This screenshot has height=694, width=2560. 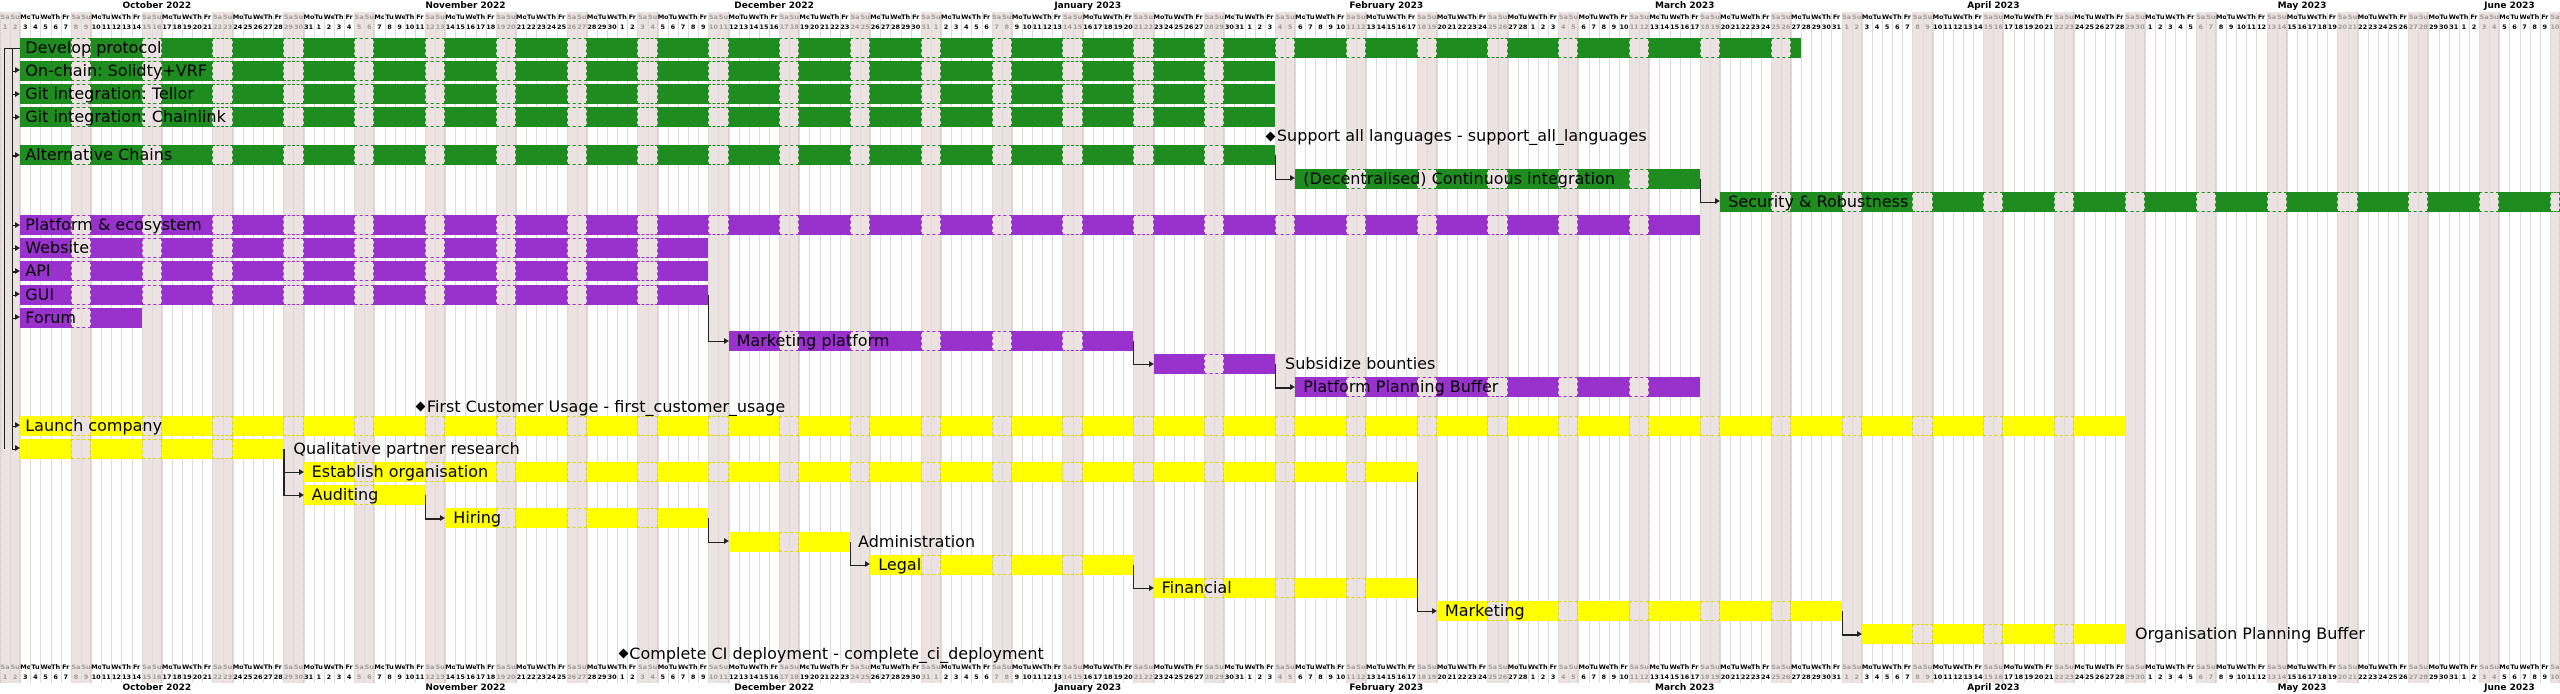 What do you see at coordinates (1280, 27) in the screenshot?
I see `day-number: 4` at bounding box center [1280, 27].